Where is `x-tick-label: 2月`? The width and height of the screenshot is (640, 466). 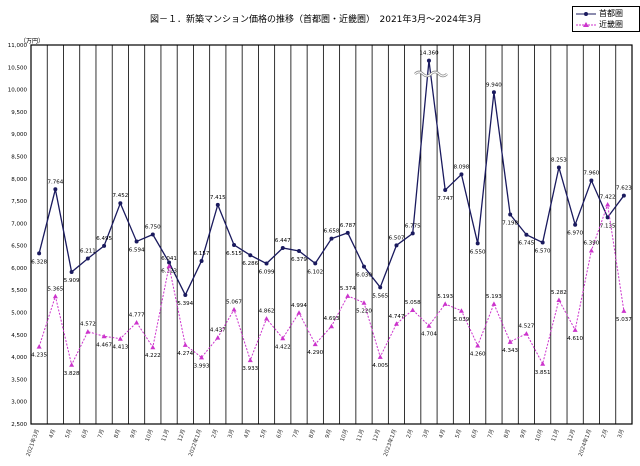
x-tick-label: 2月 is located at coordinates (410, 433).